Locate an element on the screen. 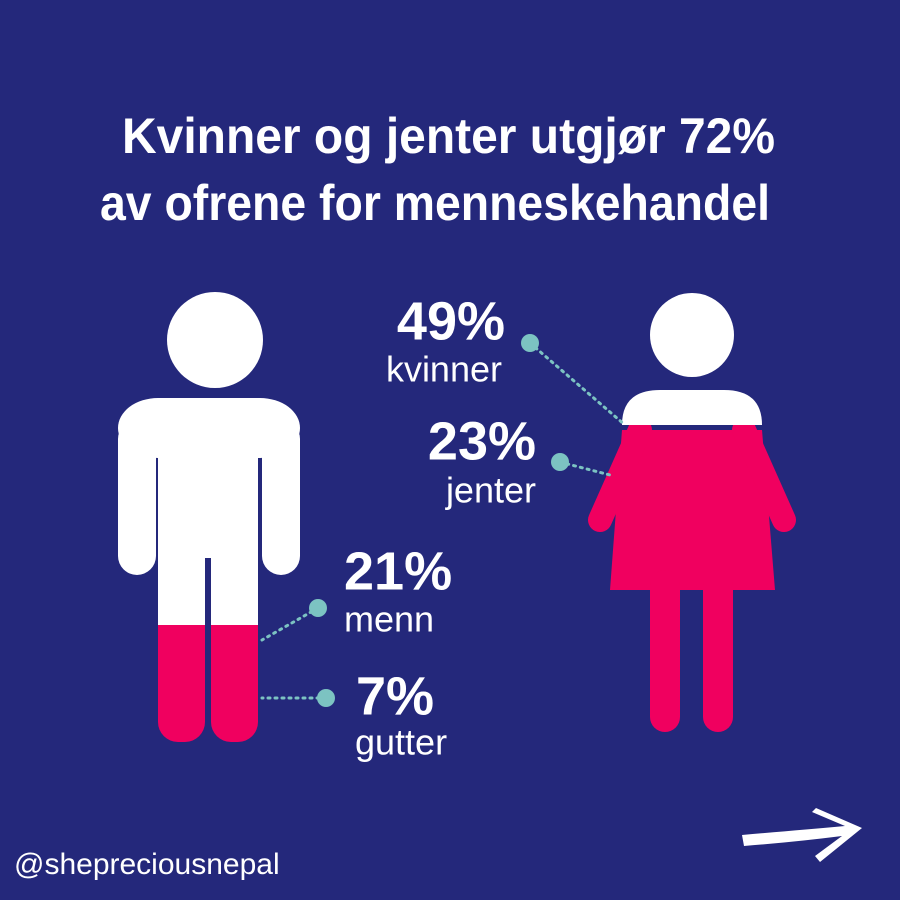 This screenshot has height=900, width=900. stat-value: 21% is located at coordinates (398, 571).